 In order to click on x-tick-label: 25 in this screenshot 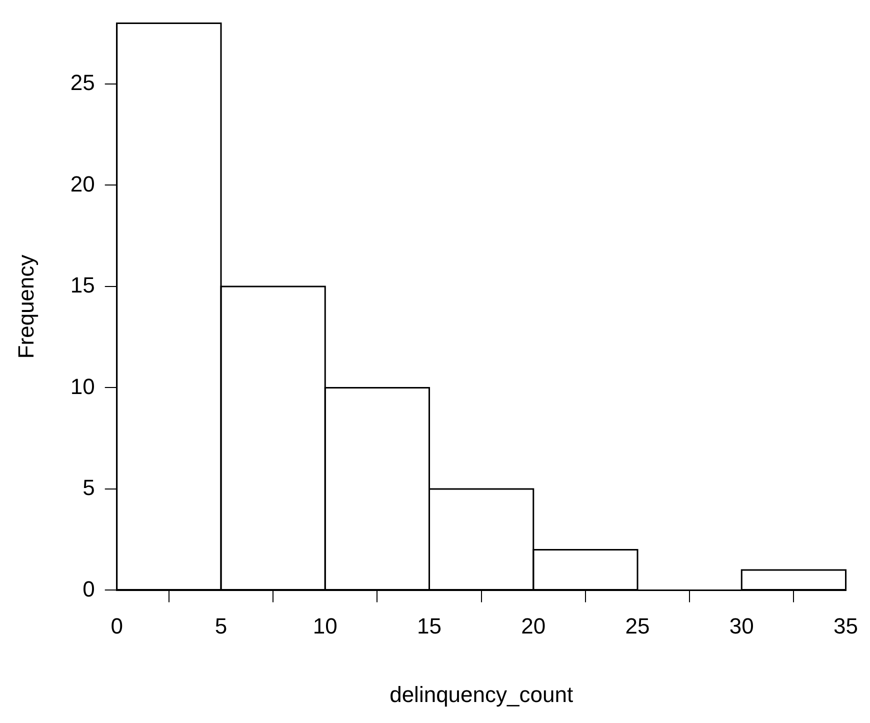, I will do `click(637, 625)`.